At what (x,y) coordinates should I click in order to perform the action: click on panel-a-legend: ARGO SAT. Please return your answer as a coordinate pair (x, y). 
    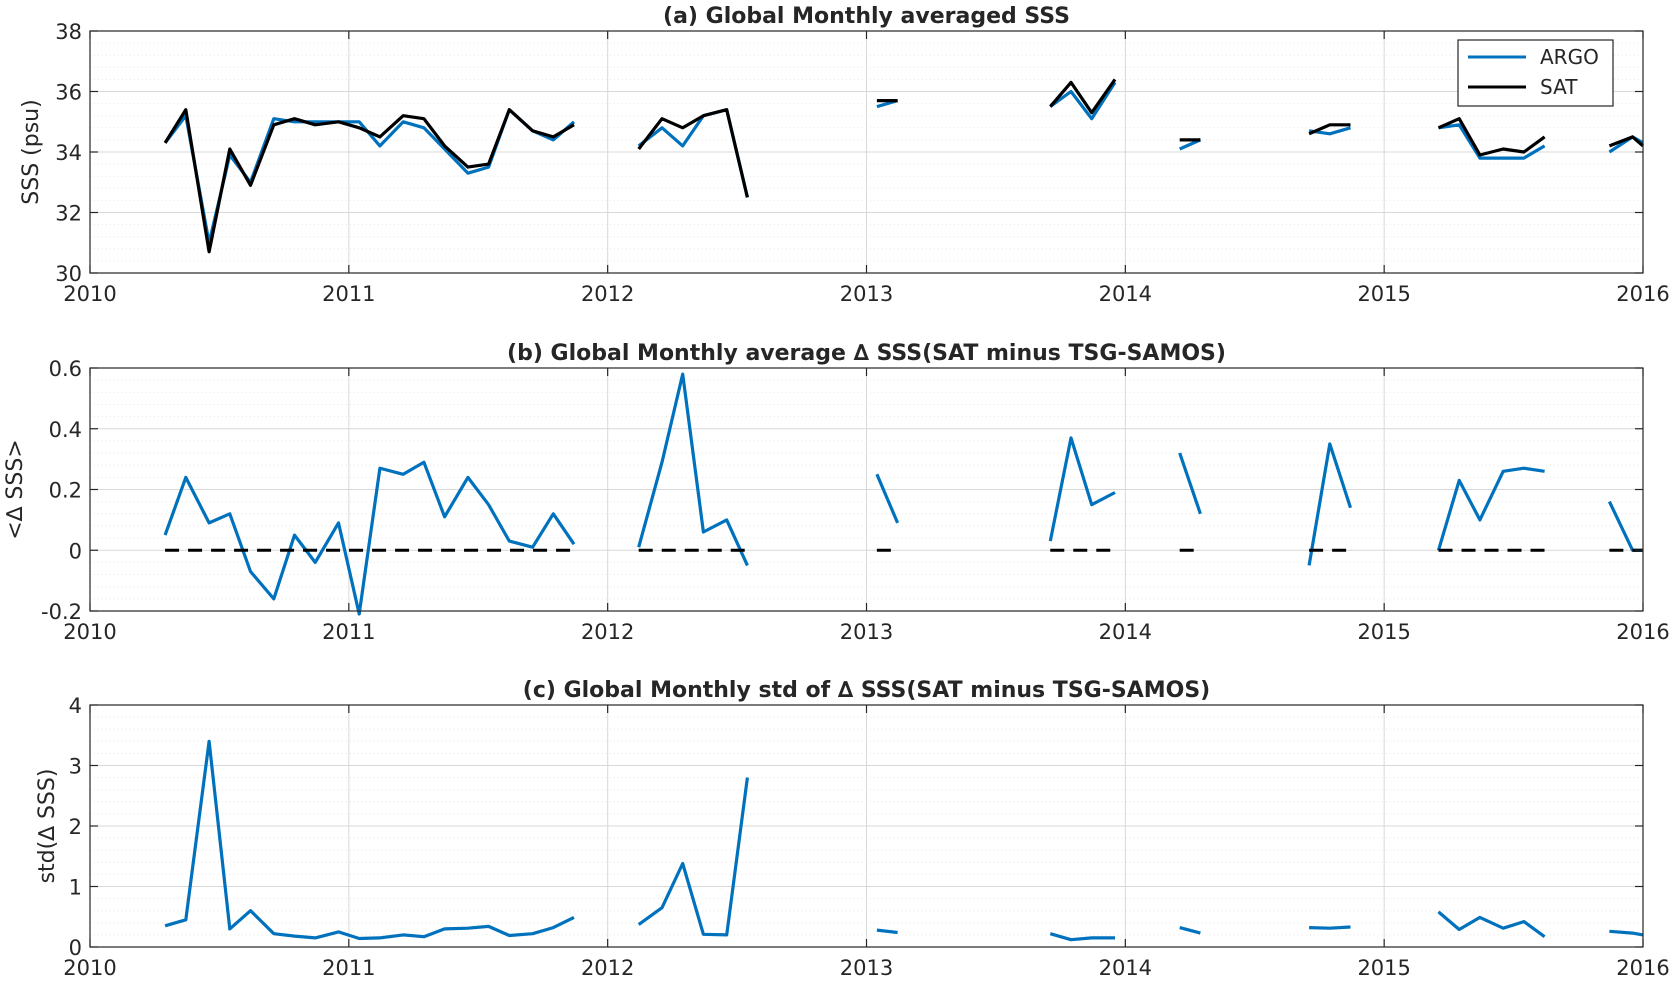
    Looking at the image, I should click on (1535, 73).